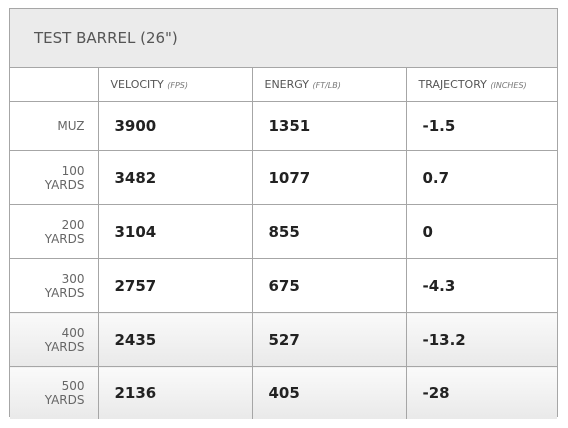 This screenshot has height=428, width=568. I want to click on value-cell: 0, so click(481, 231).